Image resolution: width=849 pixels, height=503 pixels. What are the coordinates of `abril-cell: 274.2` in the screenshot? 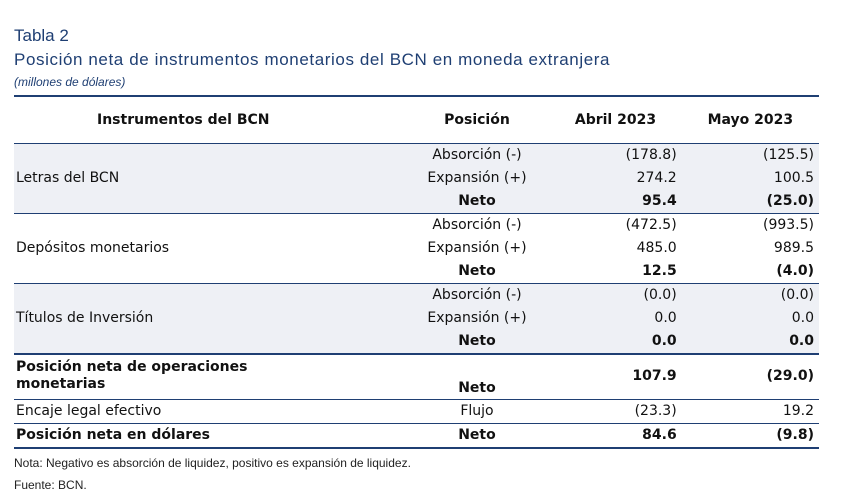 It's located at (615, 178).